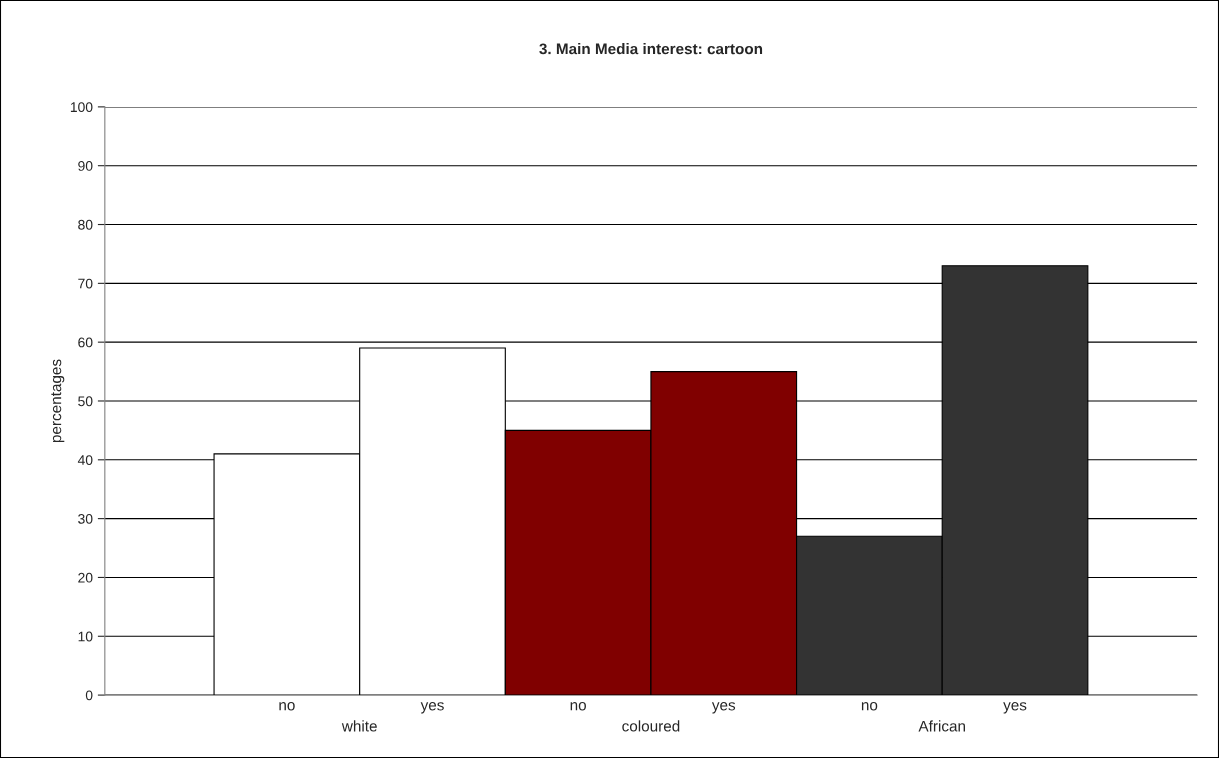 This screenshot has height=758, width=1219. Describe the element at coordinates (85, 460) in the screenshot. I see `y-tick-label: 40` at that location.